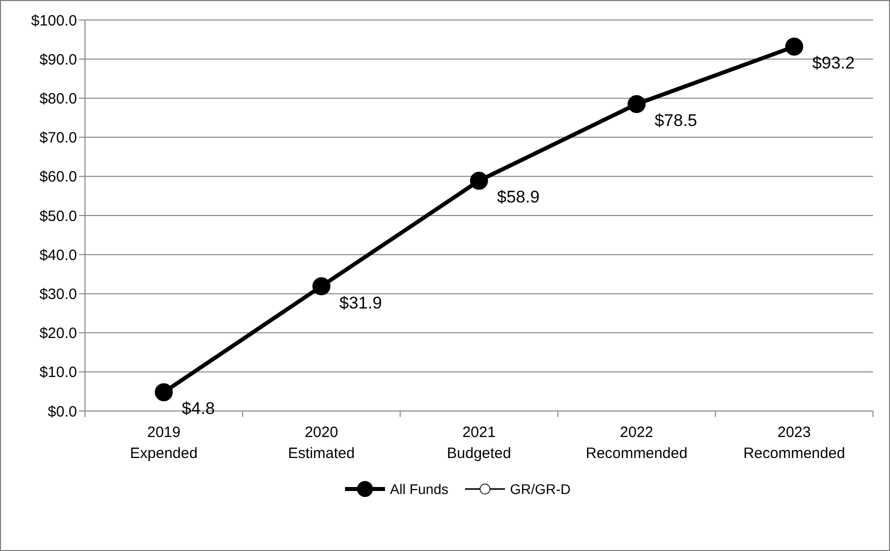  Describe the element at coordinates (540, 488) in the screenshot. I see `legend-label: GR/GR-D` at that location.